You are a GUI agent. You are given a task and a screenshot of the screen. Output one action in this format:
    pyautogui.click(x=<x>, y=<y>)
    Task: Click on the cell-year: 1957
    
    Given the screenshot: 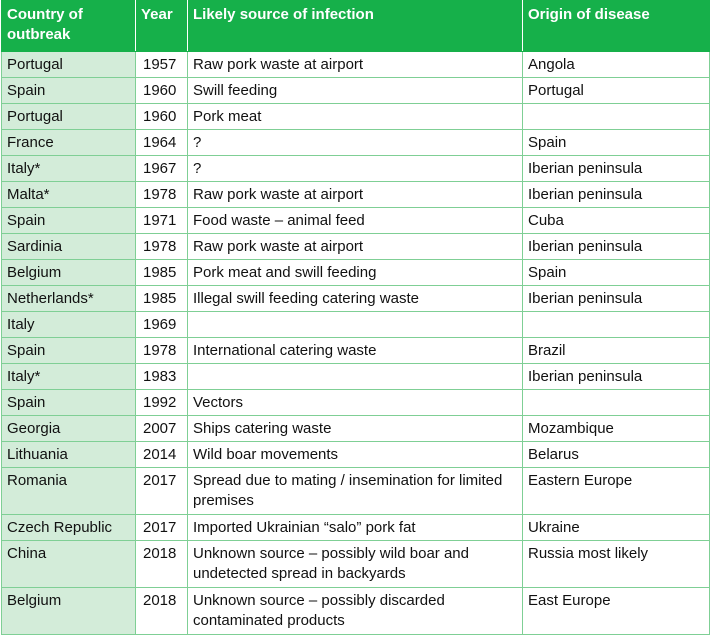 What is the action you would take?
    pyautogui.click(x=161, y=64)
    